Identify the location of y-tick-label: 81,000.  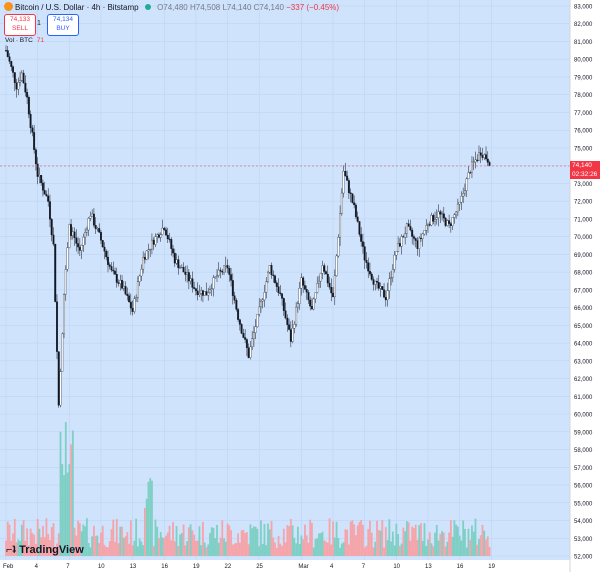
(583, 43).